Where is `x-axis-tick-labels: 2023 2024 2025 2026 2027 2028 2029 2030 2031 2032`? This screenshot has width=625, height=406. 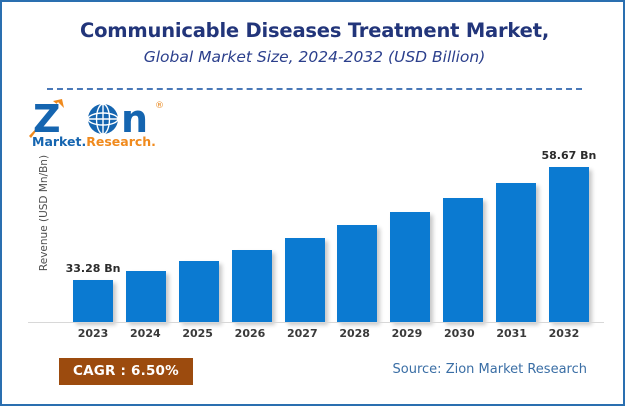
x-axis-tick-labels: 2023 2024 2025 2026 2027 2028 2029 2030 2031 2032 is located at coordinates (328, 333).